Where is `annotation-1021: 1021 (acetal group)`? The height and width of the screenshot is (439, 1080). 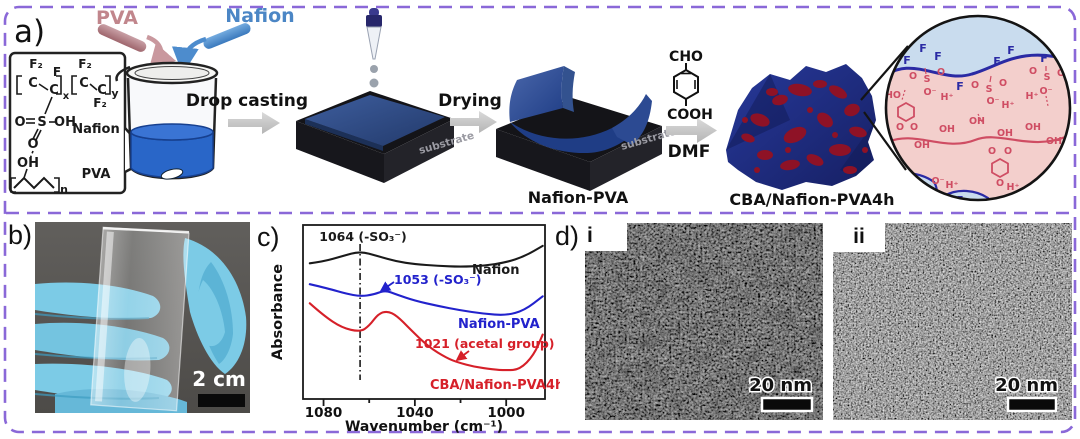 annotation-1021: 1021 (acetal group) is located at coordinates (484, 343).